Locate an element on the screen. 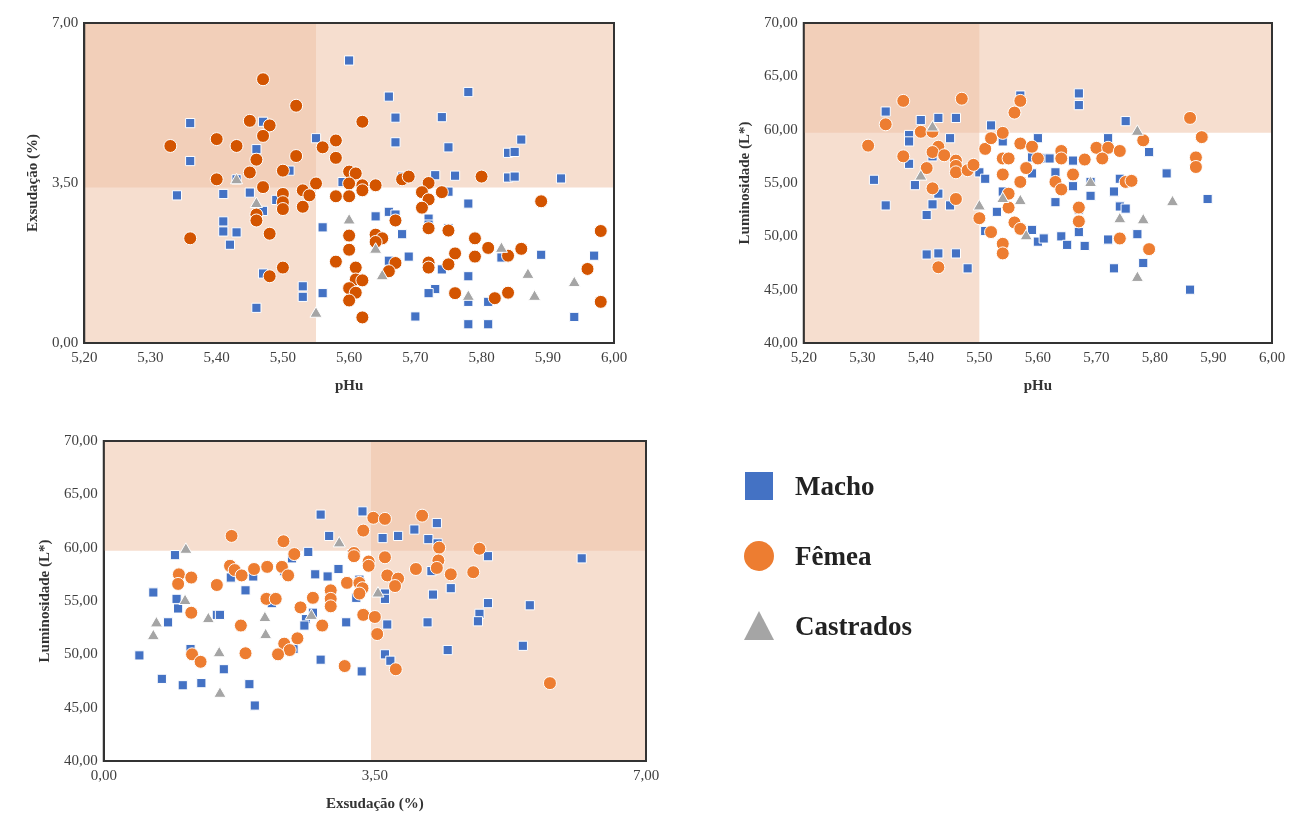 The width and height of the screenshot is (1300, 823). y-tick-label: 40,00 is located at coordinates (81, 759).